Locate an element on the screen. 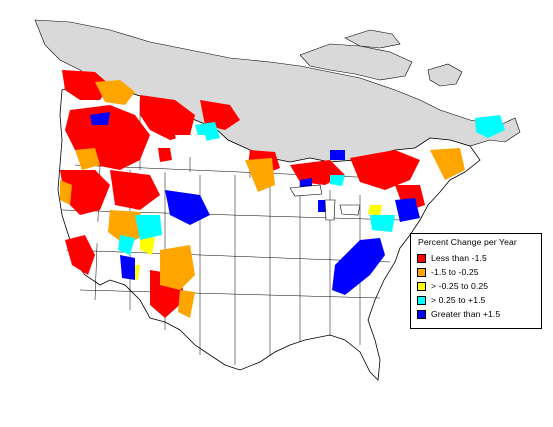 This screenshot has height=427, width=553. legend-item: Less than -1.5 is located at coordinates (479, 258).